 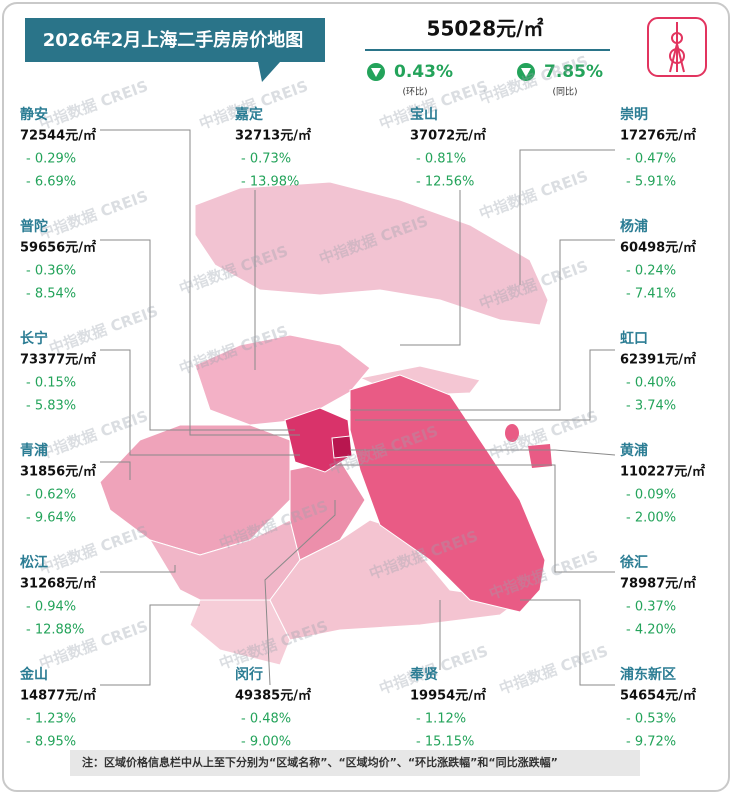 I want to click on district-yoy: - 9.00%, so click(x=266, y=742).